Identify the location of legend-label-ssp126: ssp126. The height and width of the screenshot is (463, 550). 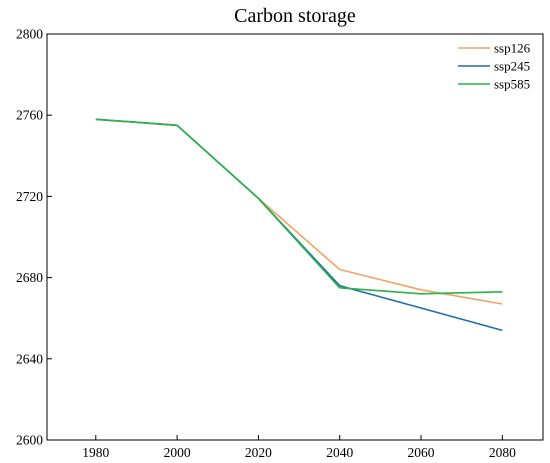
(512, 48).